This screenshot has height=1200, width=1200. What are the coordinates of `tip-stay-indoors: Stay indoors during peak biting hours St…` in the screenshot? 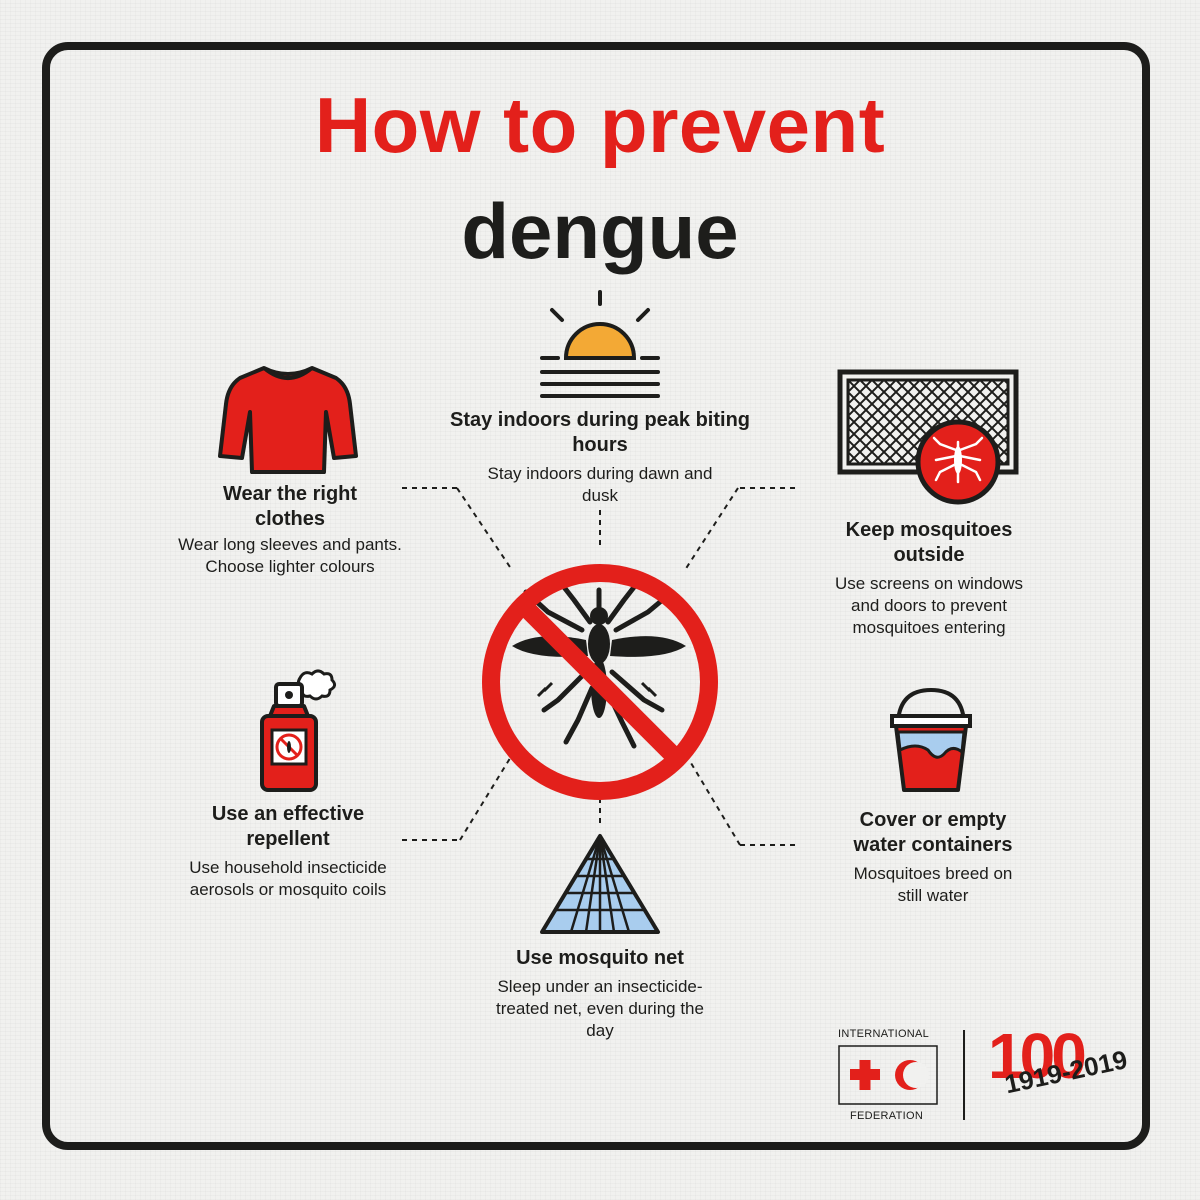 It's located at (600, 457).